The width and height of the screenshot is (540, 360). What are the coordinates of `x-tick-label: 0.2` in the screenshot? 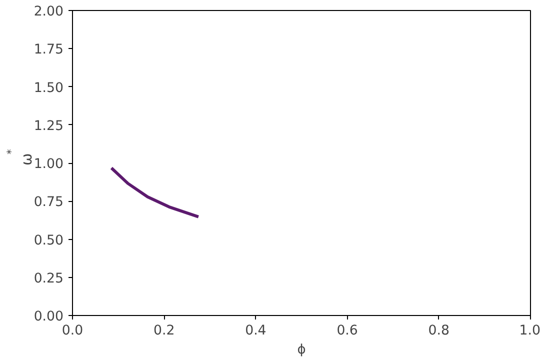 It's located at (164, 331).